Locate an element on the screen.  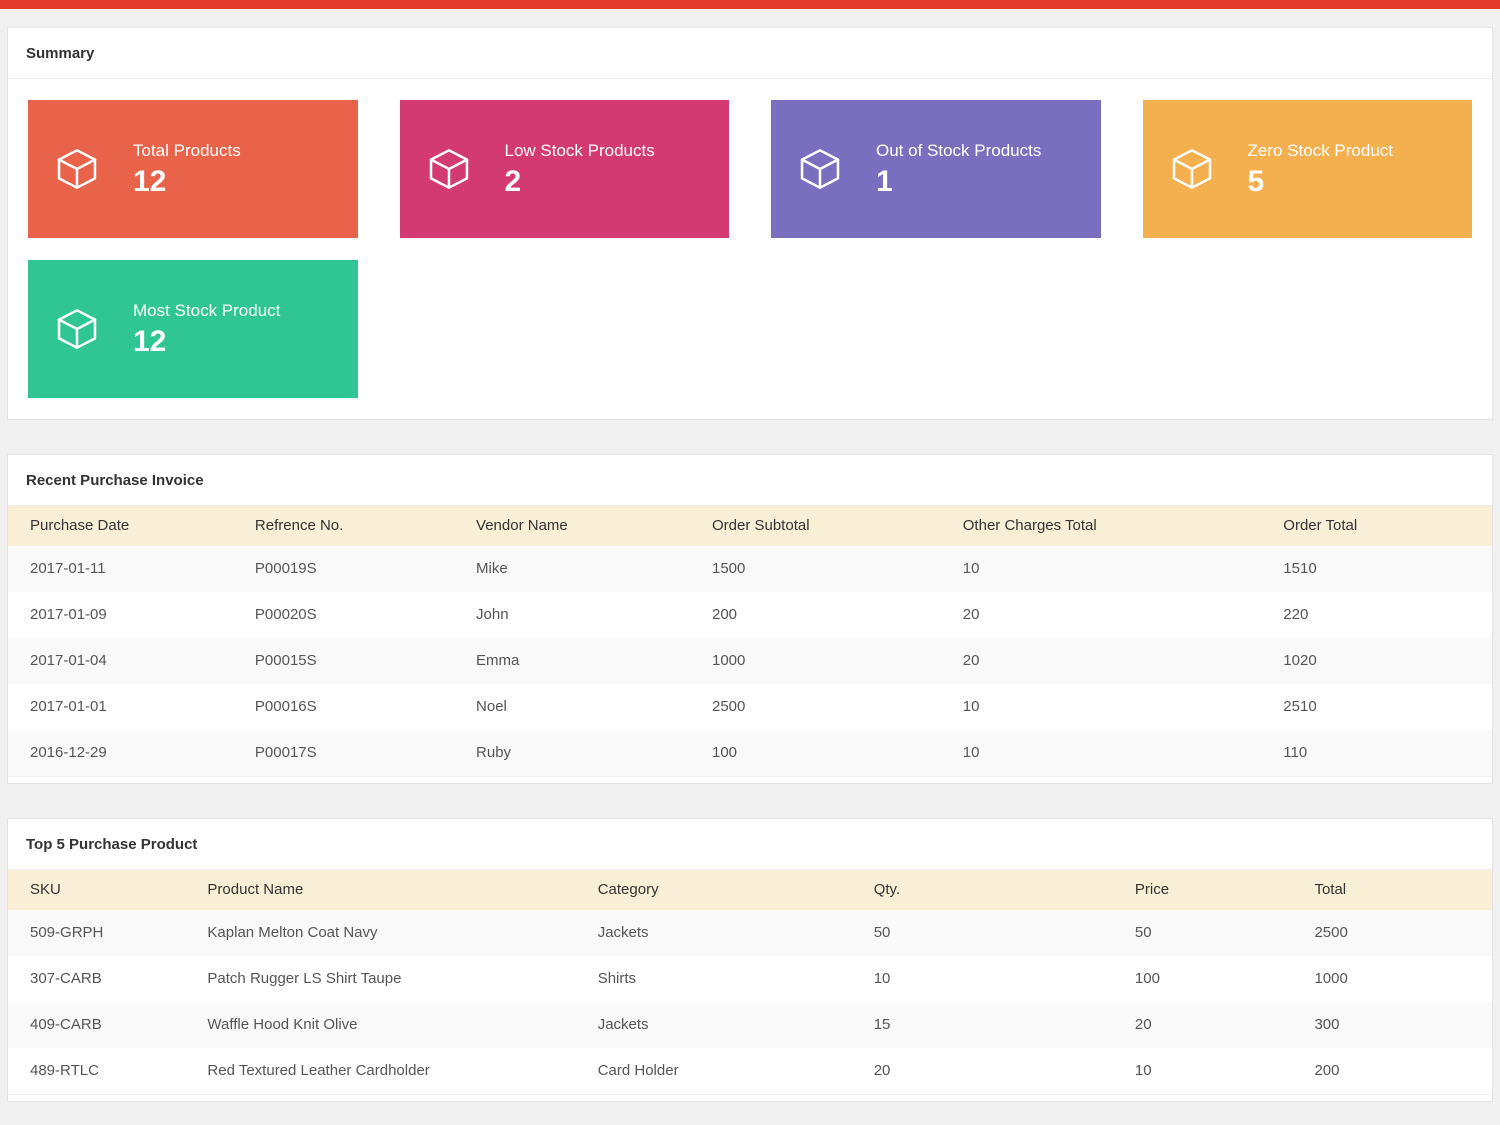
table-row: 2016-12-29 P00017S Ruby 100 10 110 is located at coordinates (750, 753).